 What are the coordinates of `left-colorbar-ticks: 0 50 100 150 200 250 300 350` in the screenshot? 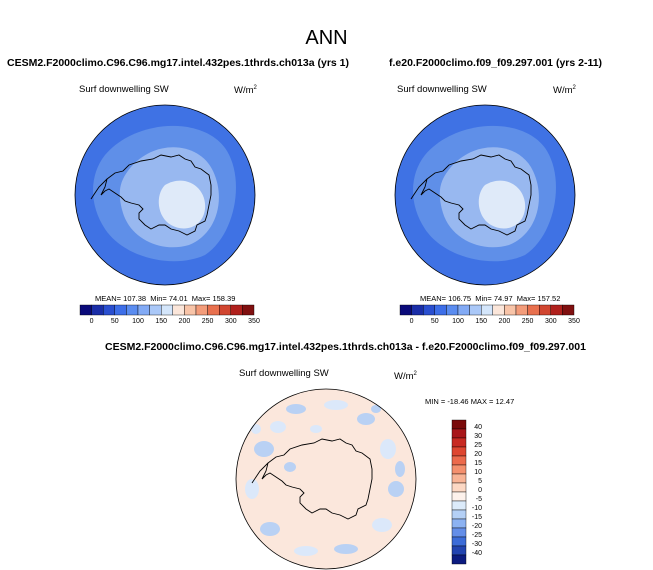 It's located at (170, 323).